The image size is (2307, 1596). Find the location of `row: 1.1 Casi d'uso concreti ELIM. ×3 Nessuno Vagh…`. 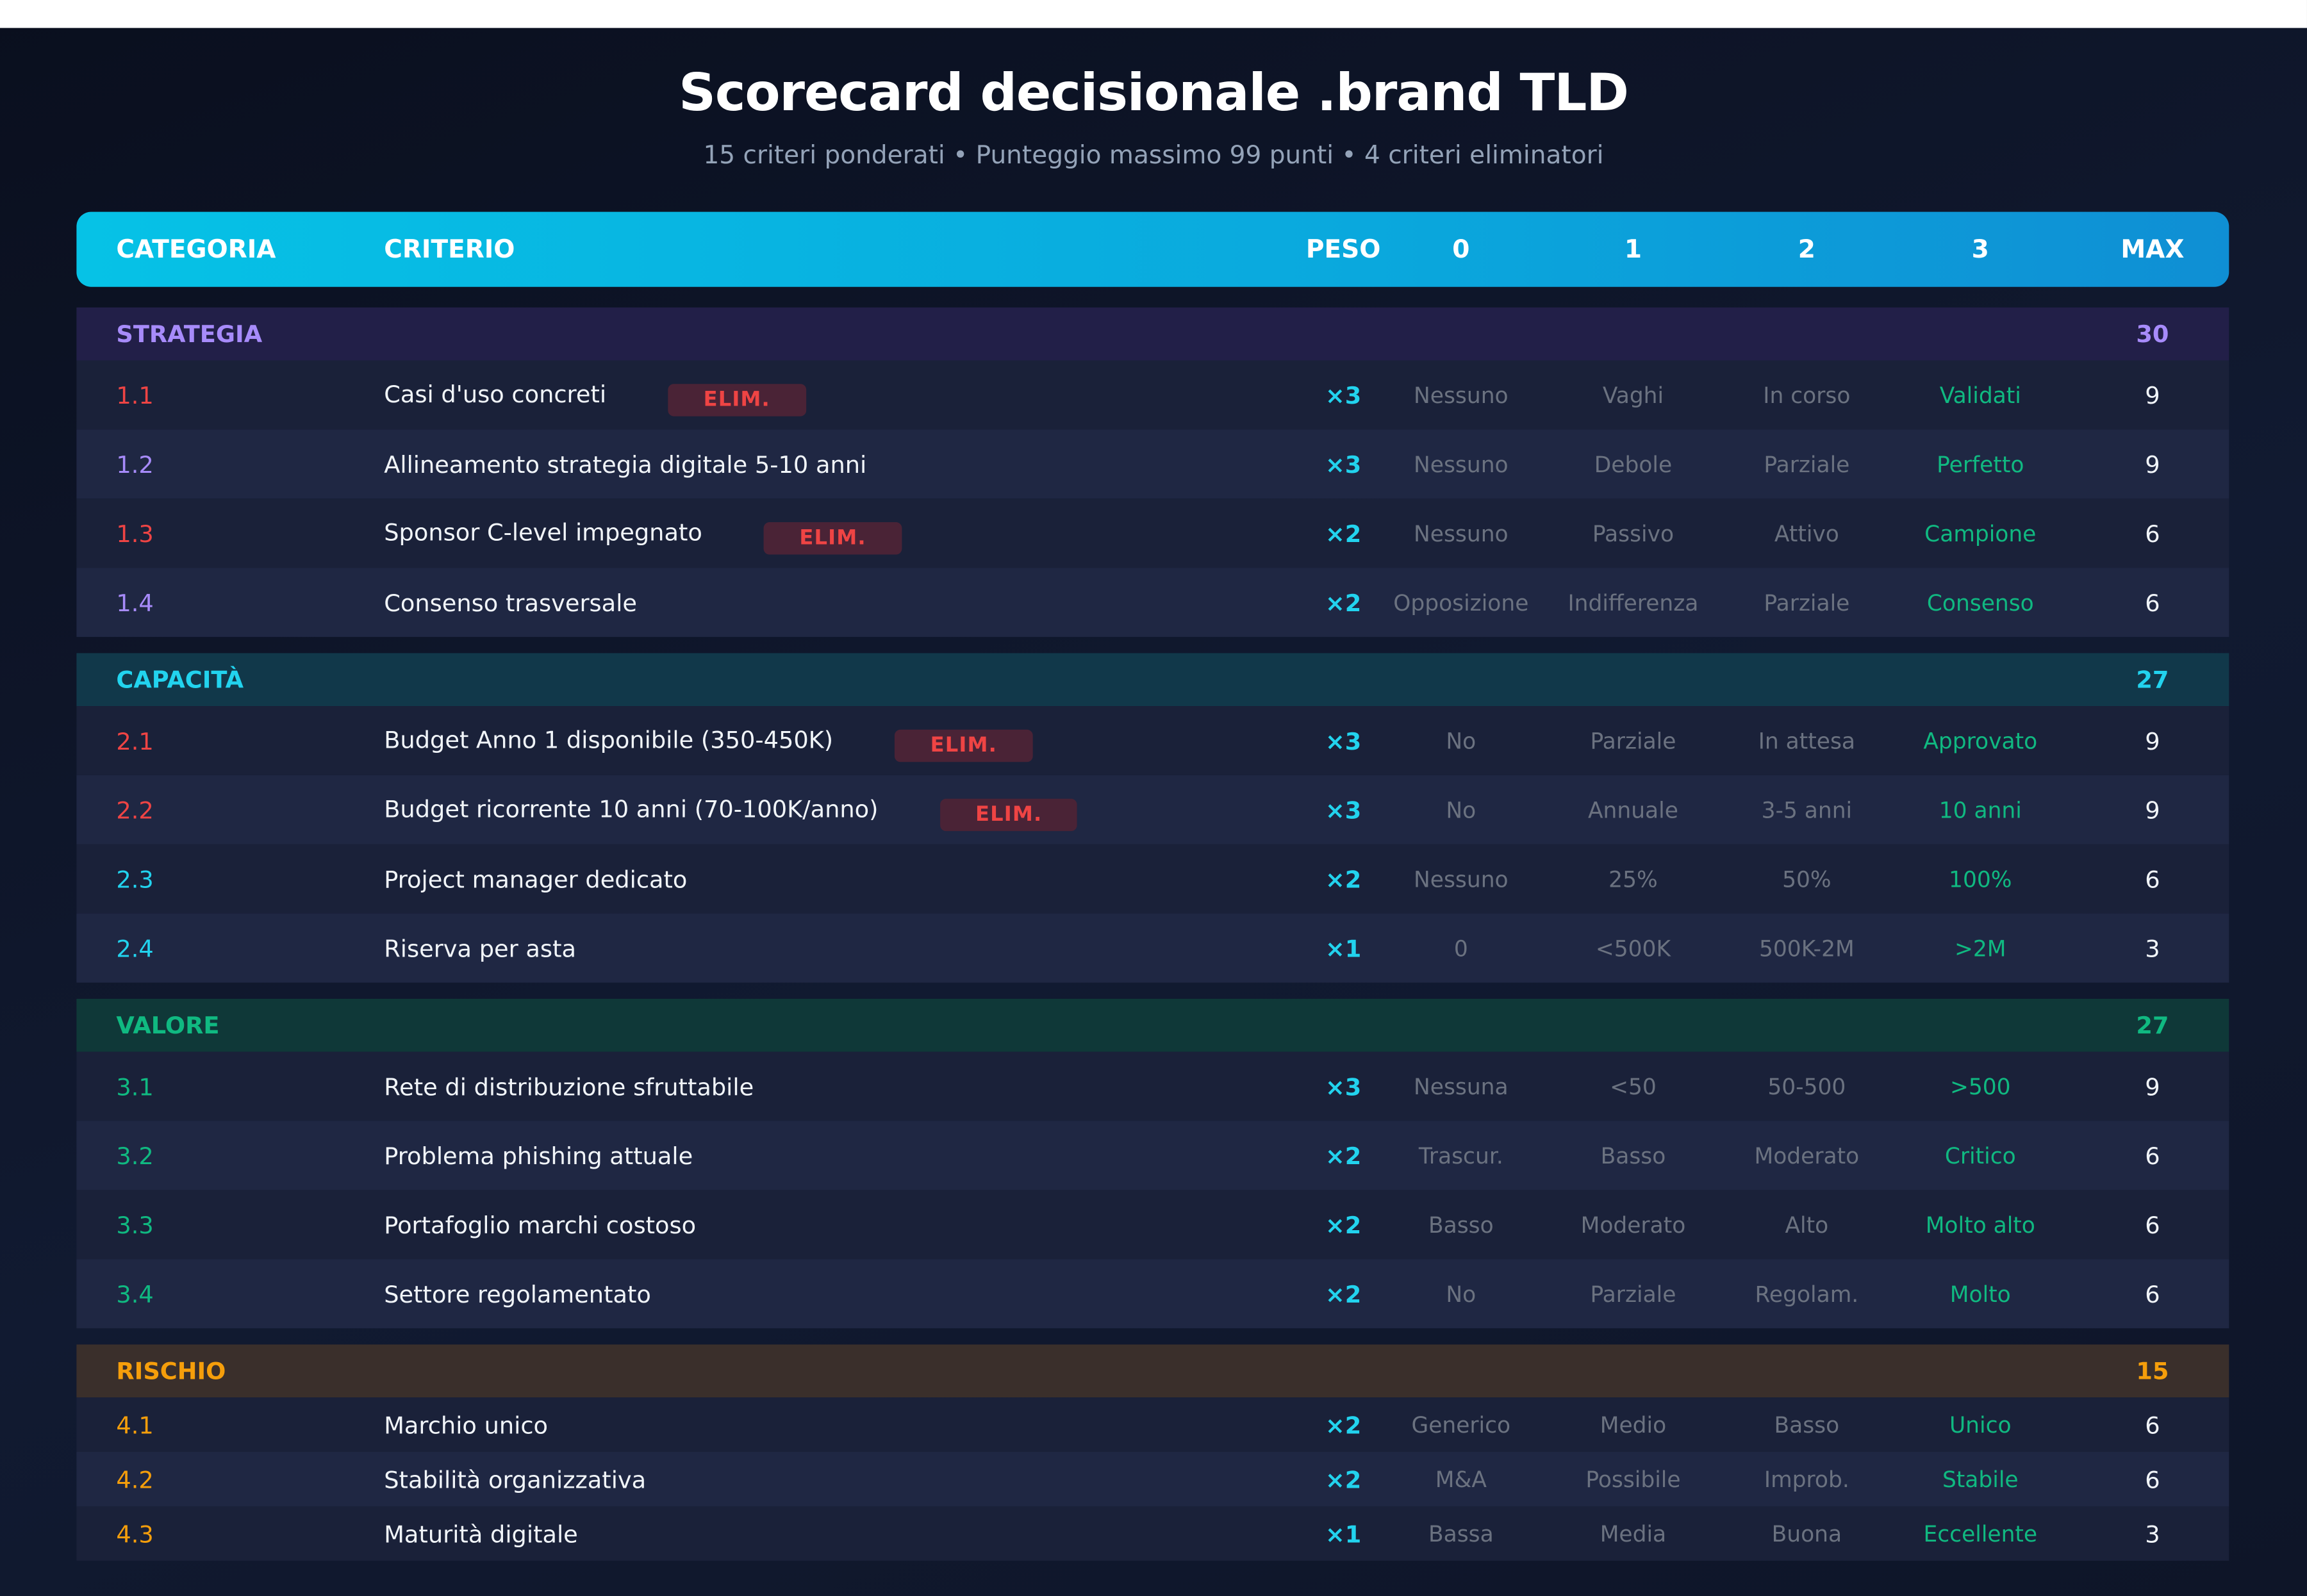

row: 1.1 Casi d'uso concreti ELIM. ×3 Nessuno Vagh… is located at coordinates (1152, 395).